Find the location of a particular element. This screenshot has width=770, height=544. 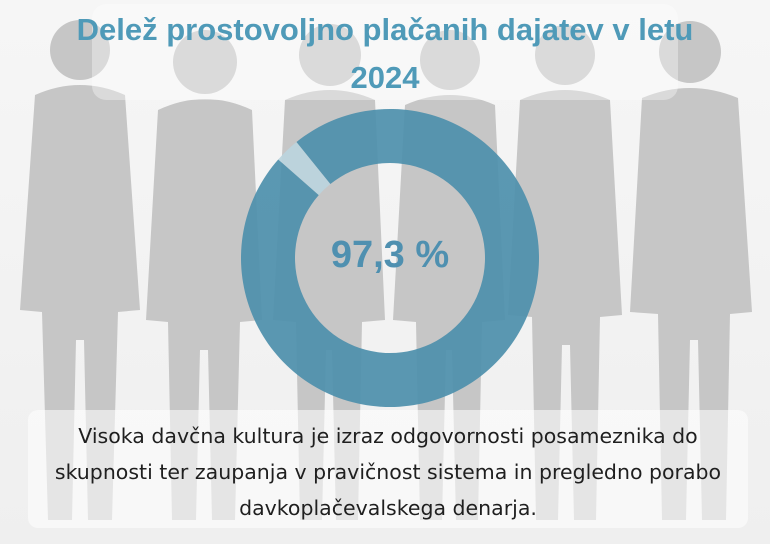

donut-slice-rest is located at coordinates (304, 169).